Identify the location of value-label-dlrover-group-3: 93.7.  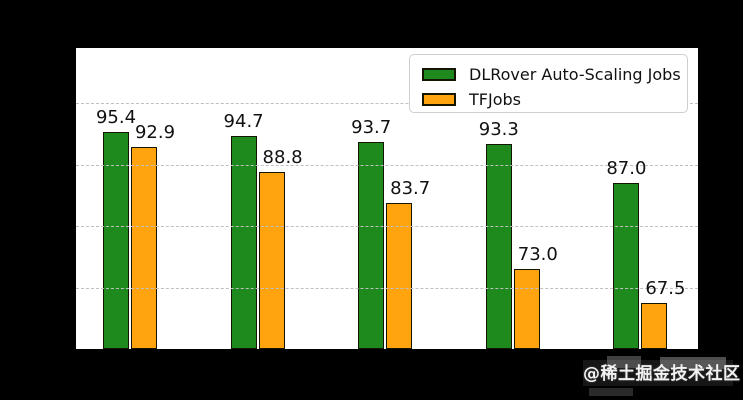
(371, 127).